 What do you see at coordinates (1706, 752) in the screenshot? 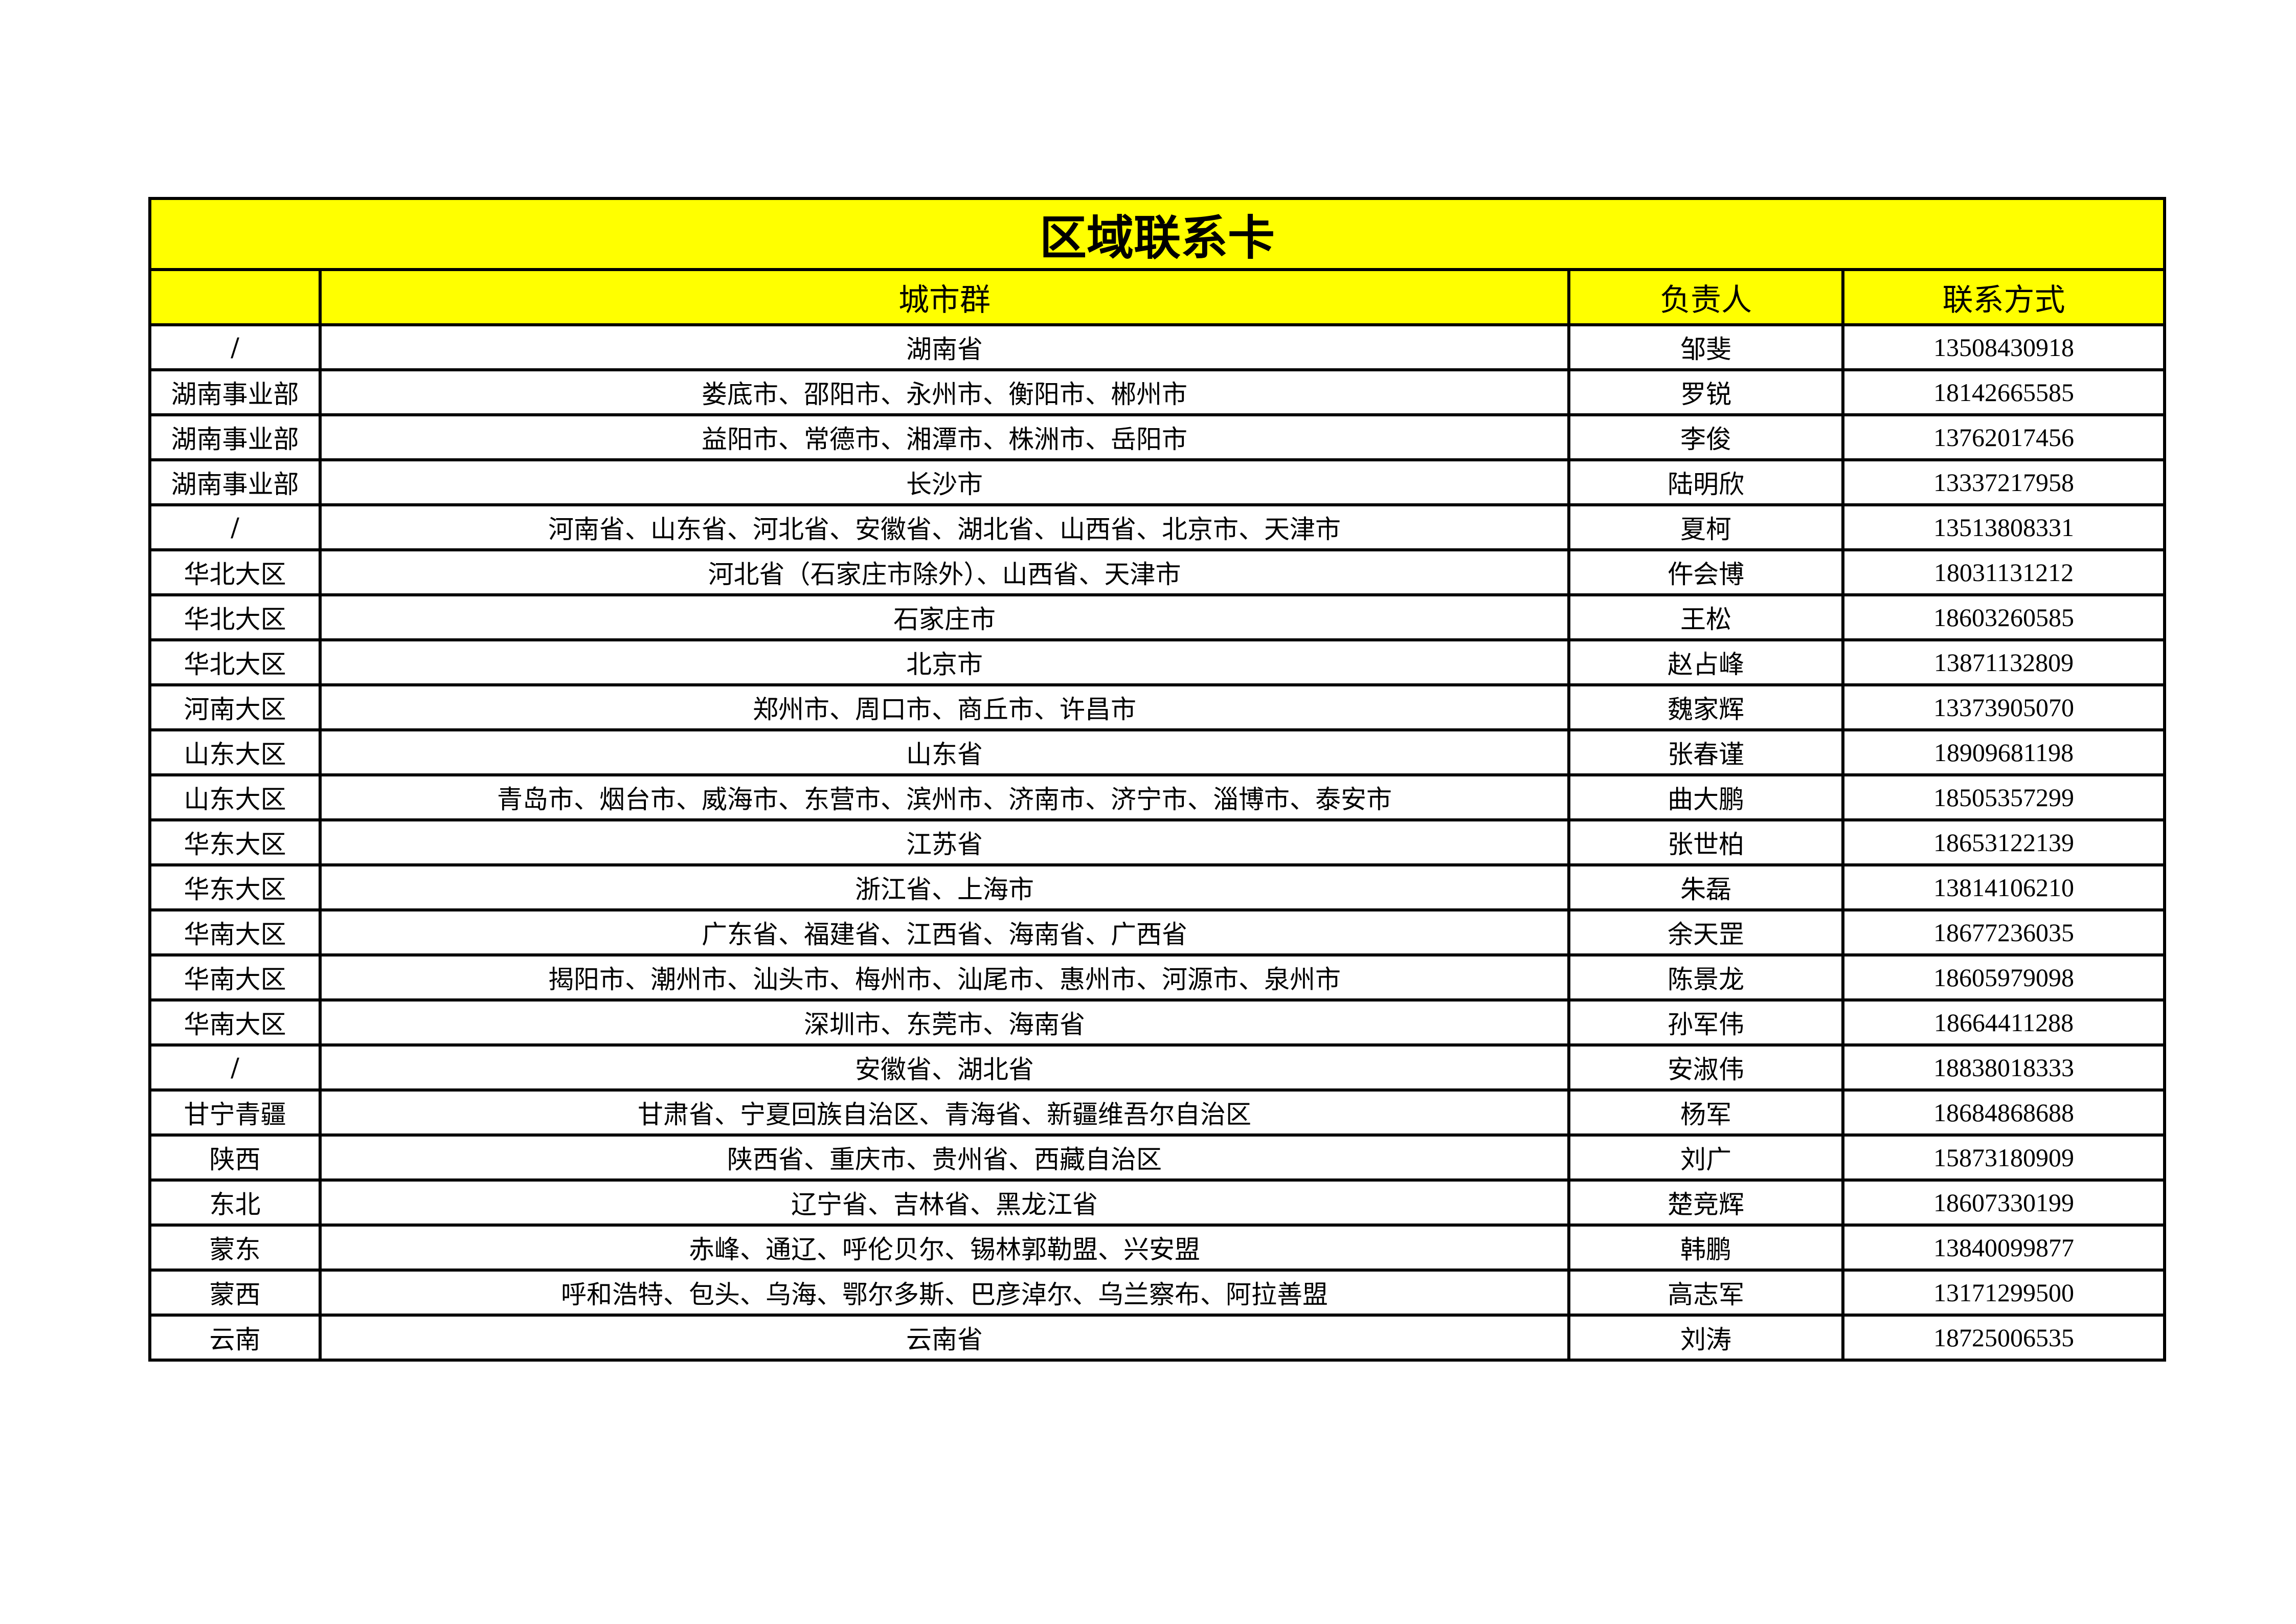
I see `owner-cell: 张春谨` at bounding box center [1706, 752].